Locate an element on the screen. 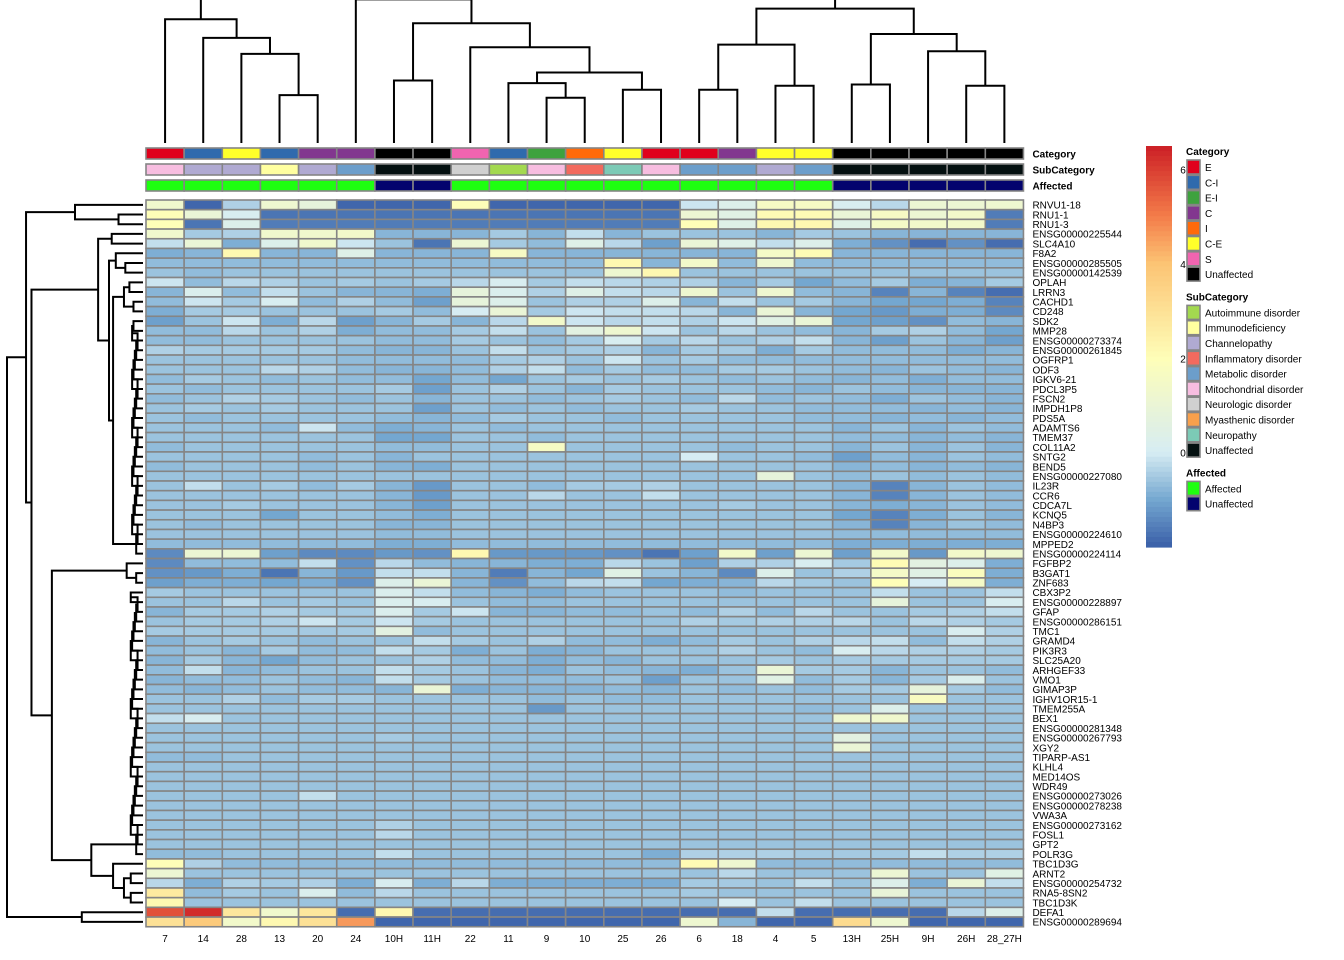 This screenshot has width=1344, height=960. row-label: ENSG00000224114 is located at coordinates (1076, 554).